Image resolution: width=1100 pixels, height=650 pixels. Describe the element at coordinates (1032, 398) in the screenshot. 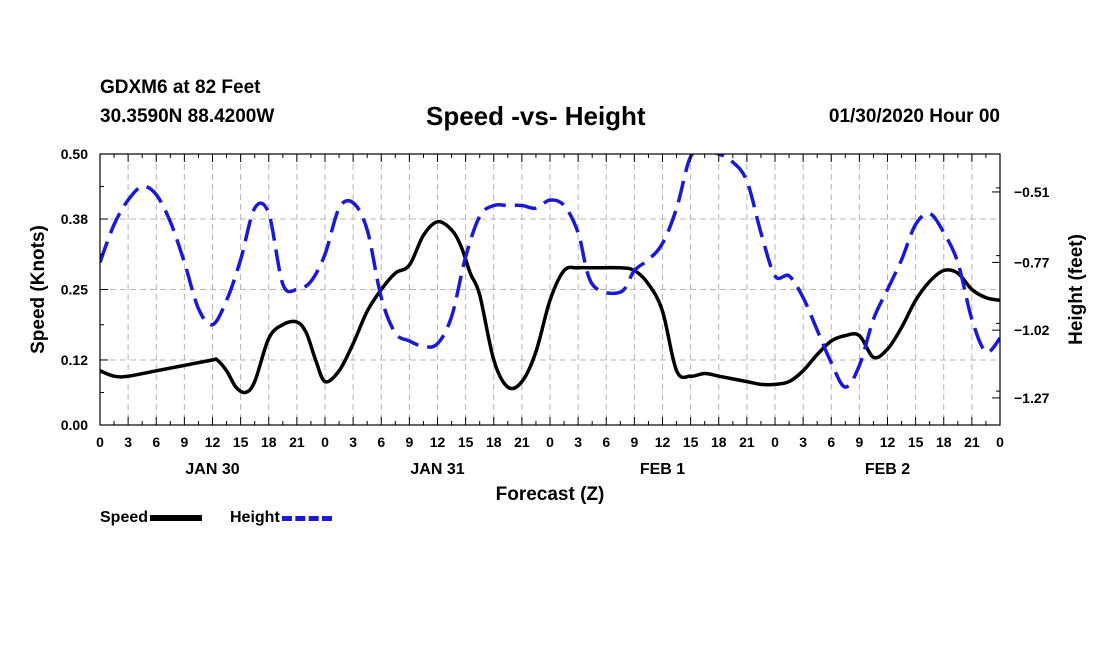

I see `y2-tick-label: −1.27` at that location.